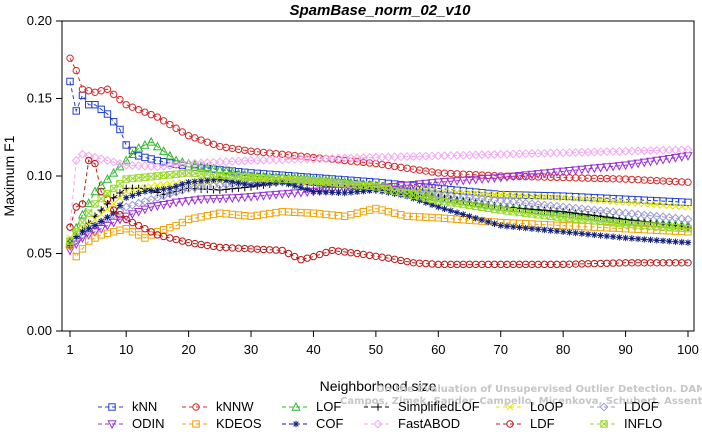 This screenshot has width=702, height=434. I want to click on legend-item-kdeos: KDEOS, so click(222, 423).